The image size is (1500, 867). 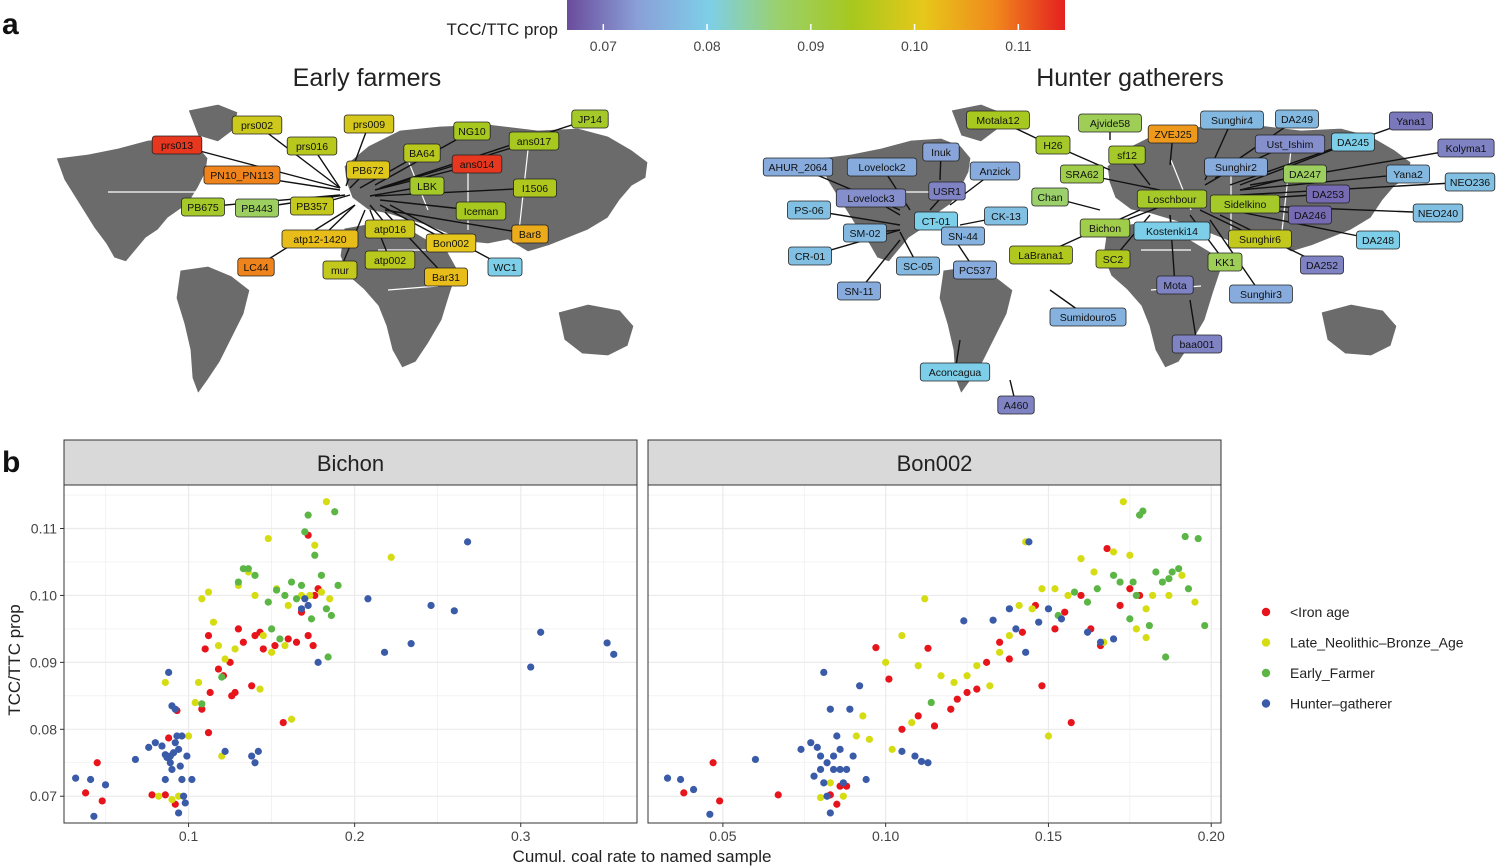 I want to click on map-sample-label: PC537, so click(x=975, y=270).